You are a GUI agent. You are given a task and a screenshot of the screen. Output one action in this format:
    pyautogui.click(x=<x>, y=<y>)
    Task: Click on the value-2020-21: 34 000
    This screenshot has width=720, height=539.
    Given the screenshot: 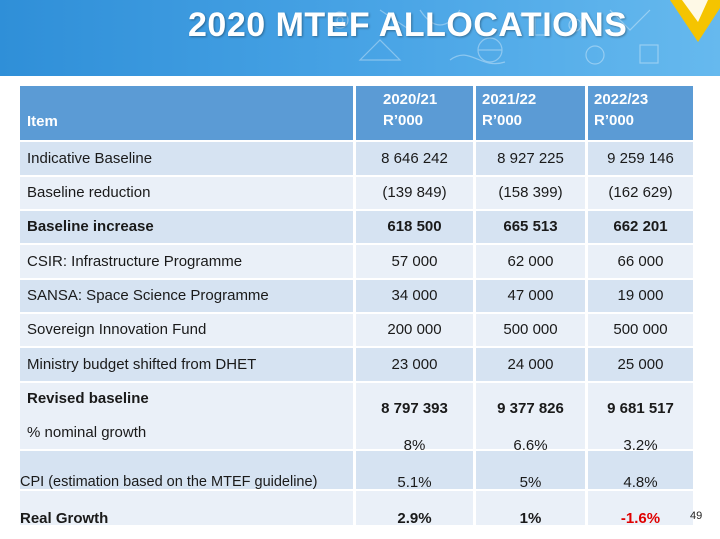 What is the action you would take?
    pyautogui.click(x=414, y=295)
    